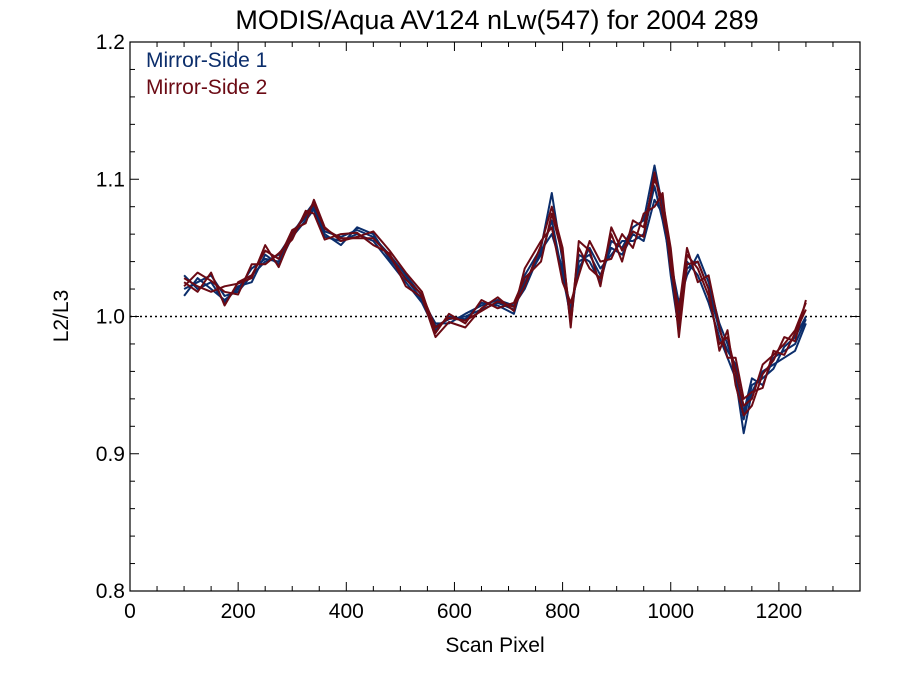  Describe the element at coordinates (110, 317) in the screenshot. I see `y-tick-label: 1.0` at that location.